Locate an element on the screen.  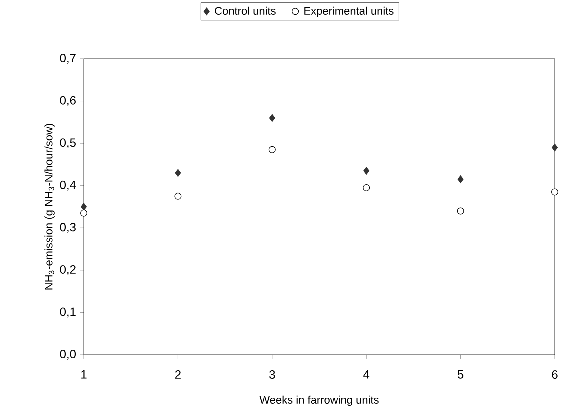
x-axis-title: Weeks in farrowing units is located at coordinates (319, 401).